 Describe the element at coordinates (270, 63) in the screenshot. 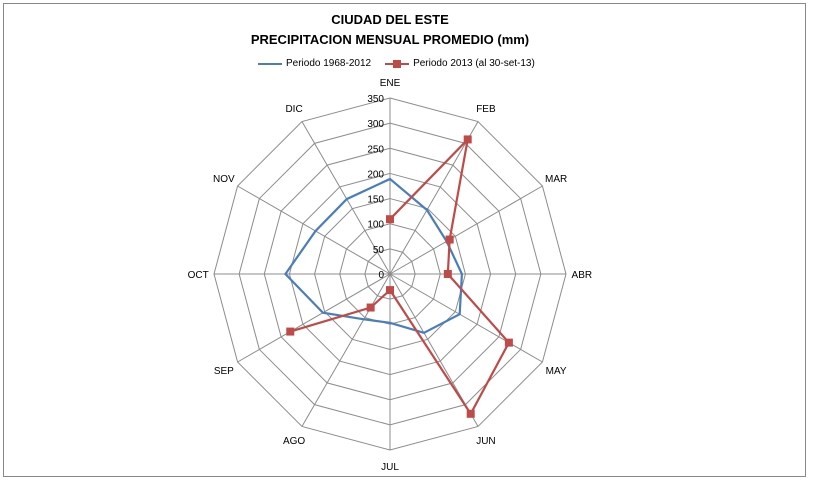

I see `legend-line-blue` at that location.